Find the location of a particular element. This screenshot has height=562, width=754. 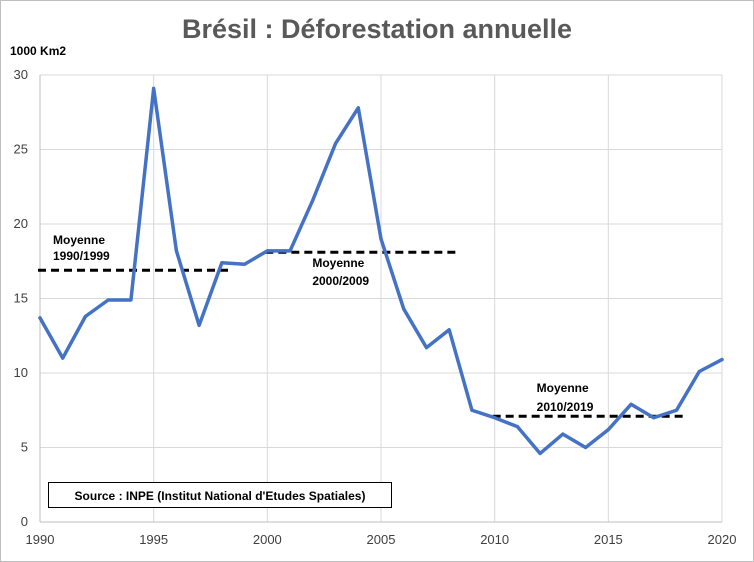

x-tick-label: 2010 is located at coordinates (494, 539).